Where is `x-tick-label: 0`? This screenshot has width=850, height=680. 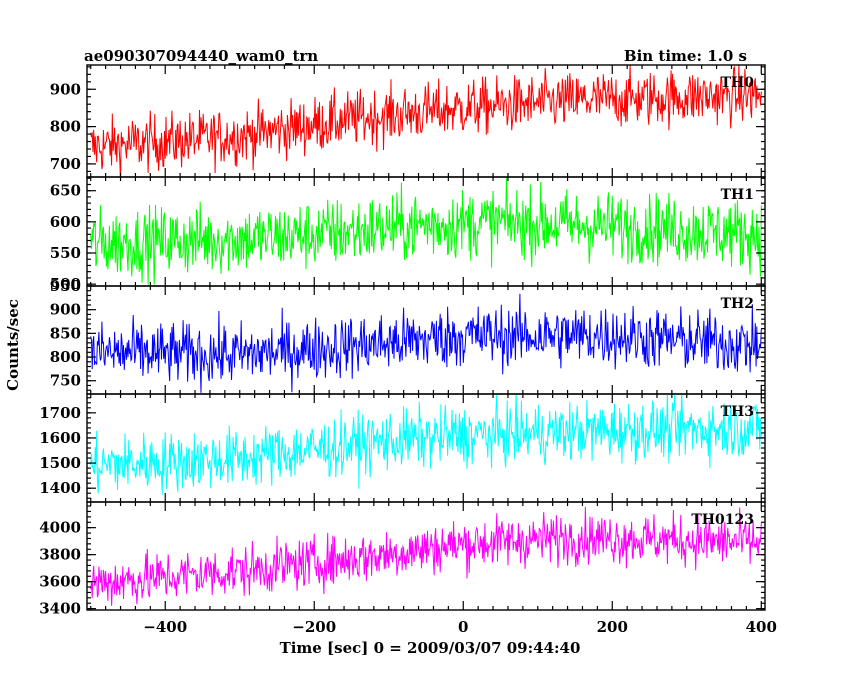
x-tick-label: 0 is located at coordinates (463, 627).